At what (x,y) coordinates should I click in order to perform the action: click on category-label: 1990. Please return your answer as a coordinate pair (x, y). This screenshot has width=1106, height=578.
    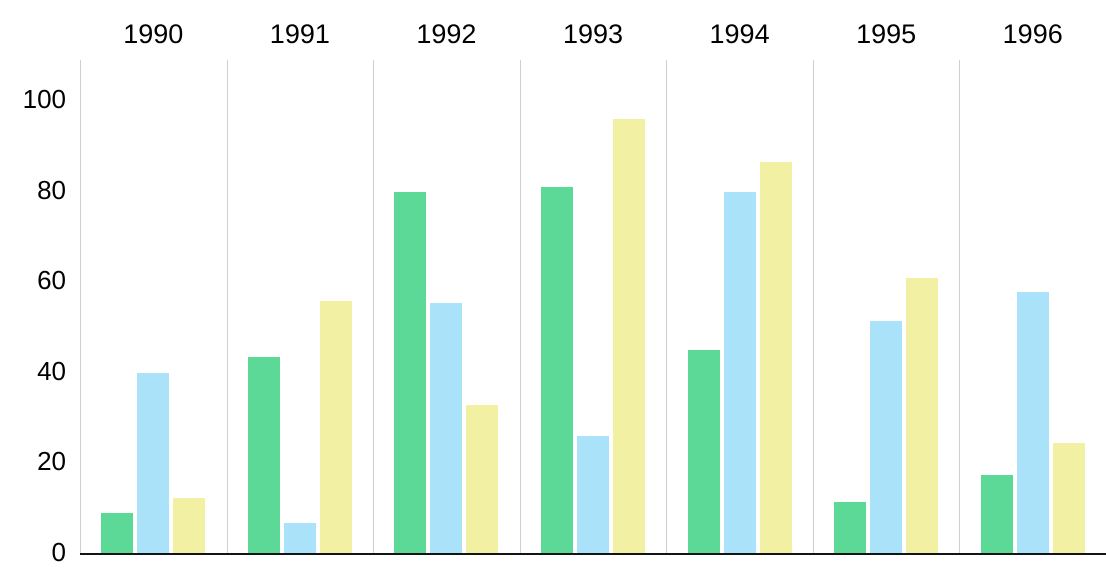
    Looking at the image, I should click on (153, 34).